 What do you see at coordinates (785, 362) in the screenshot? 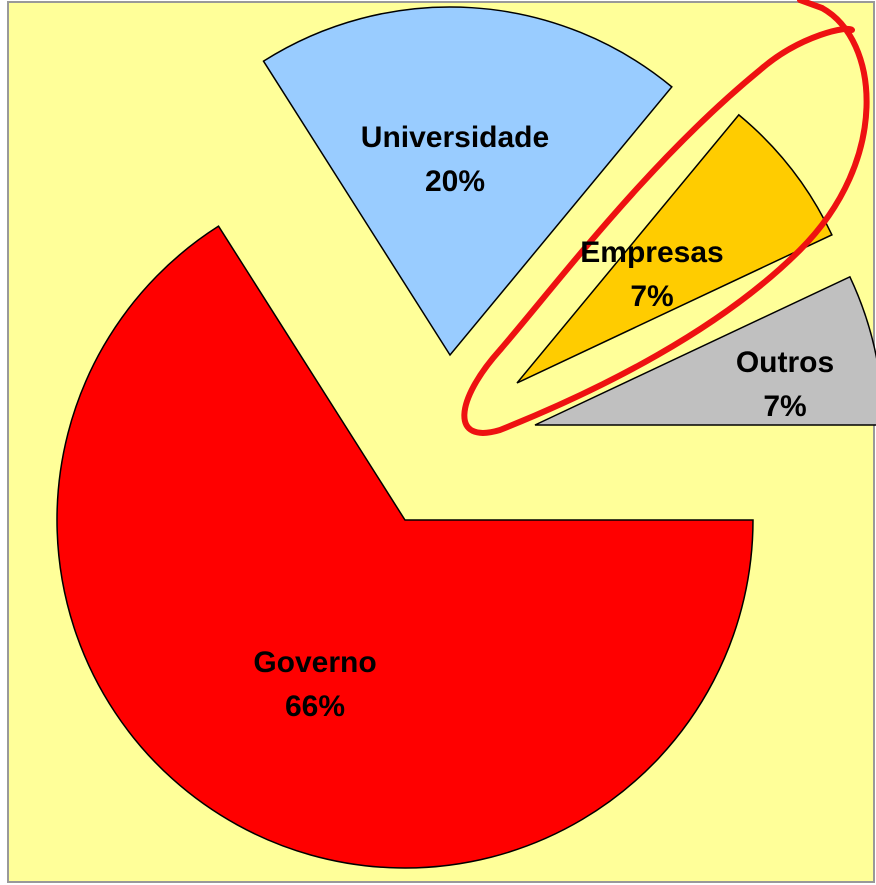
I see `category-label: Outros` at bounding box center [785, 362].